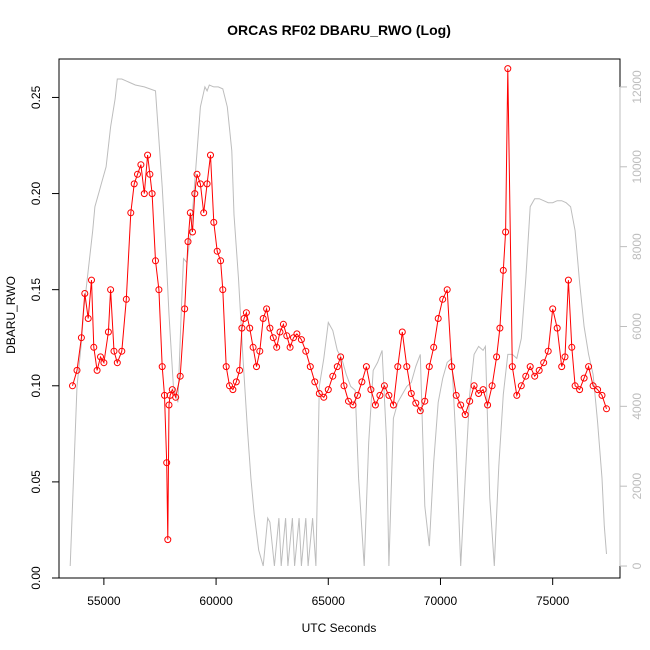 This screenshot has width=650, height=650. Describe the element at coordinates (637, 167) in the screenshot. I see `right-y-tick-label: 10000` at that location.